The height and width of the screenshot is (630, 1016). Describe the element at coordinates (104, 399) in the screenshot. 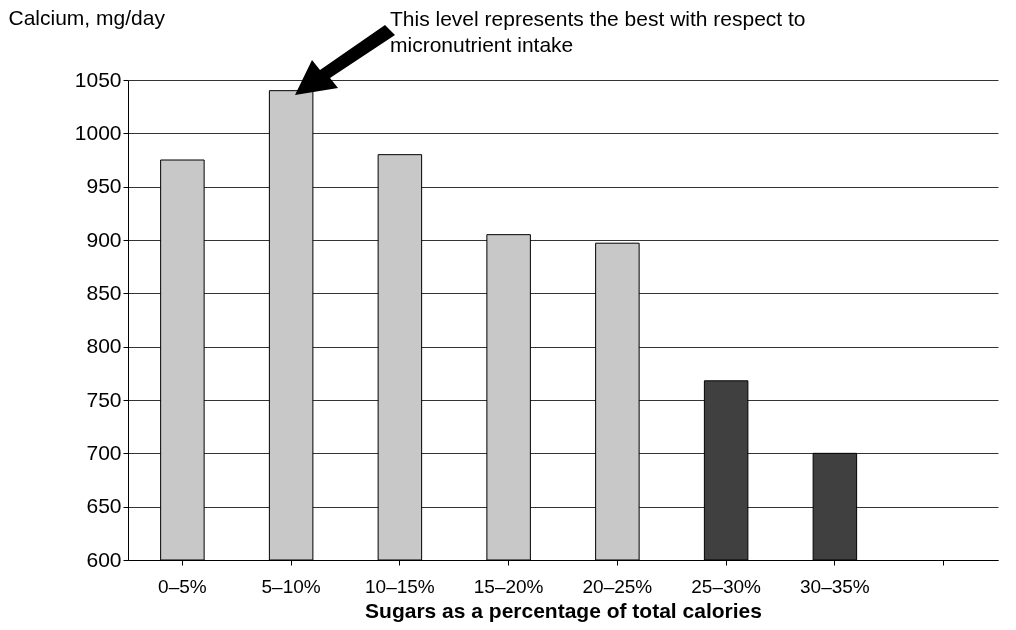

I see `y-tick-label: 750` at that location.